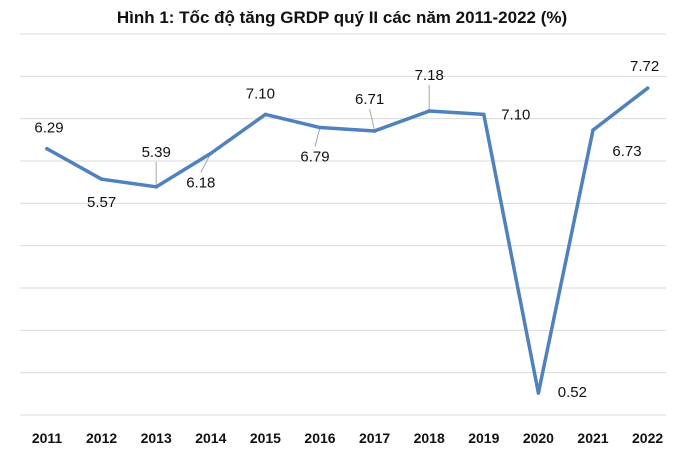 The height and width of the screenshot is (467, 684). What do you see at coordinates (319, 438) in the screenshot?
I see `x-tick-label: 2016` at bounding box center [319, 438].